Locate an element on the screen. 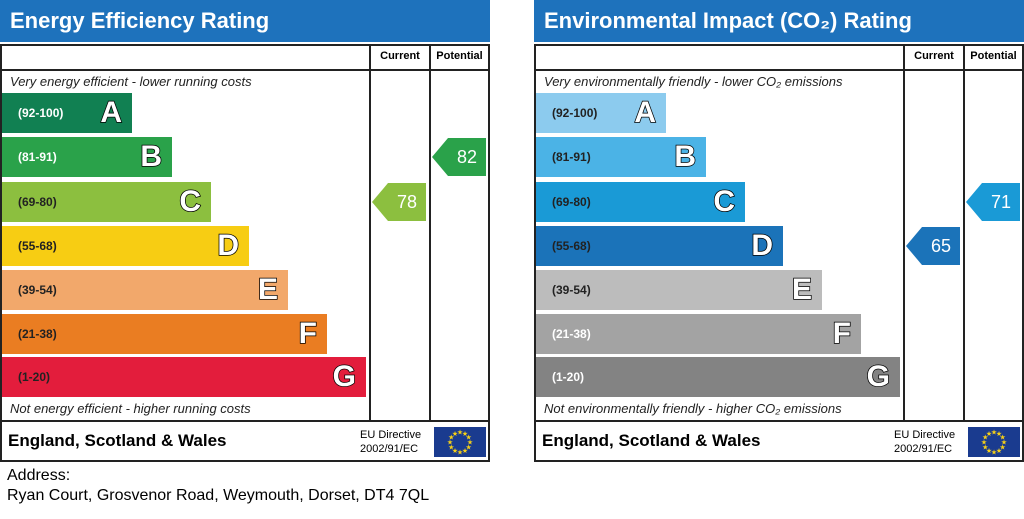 The height and width of the screenshot is (519, 1024). eu-directive-text: EU Directive 2002/91/EC is located at coordinates (391, 442).